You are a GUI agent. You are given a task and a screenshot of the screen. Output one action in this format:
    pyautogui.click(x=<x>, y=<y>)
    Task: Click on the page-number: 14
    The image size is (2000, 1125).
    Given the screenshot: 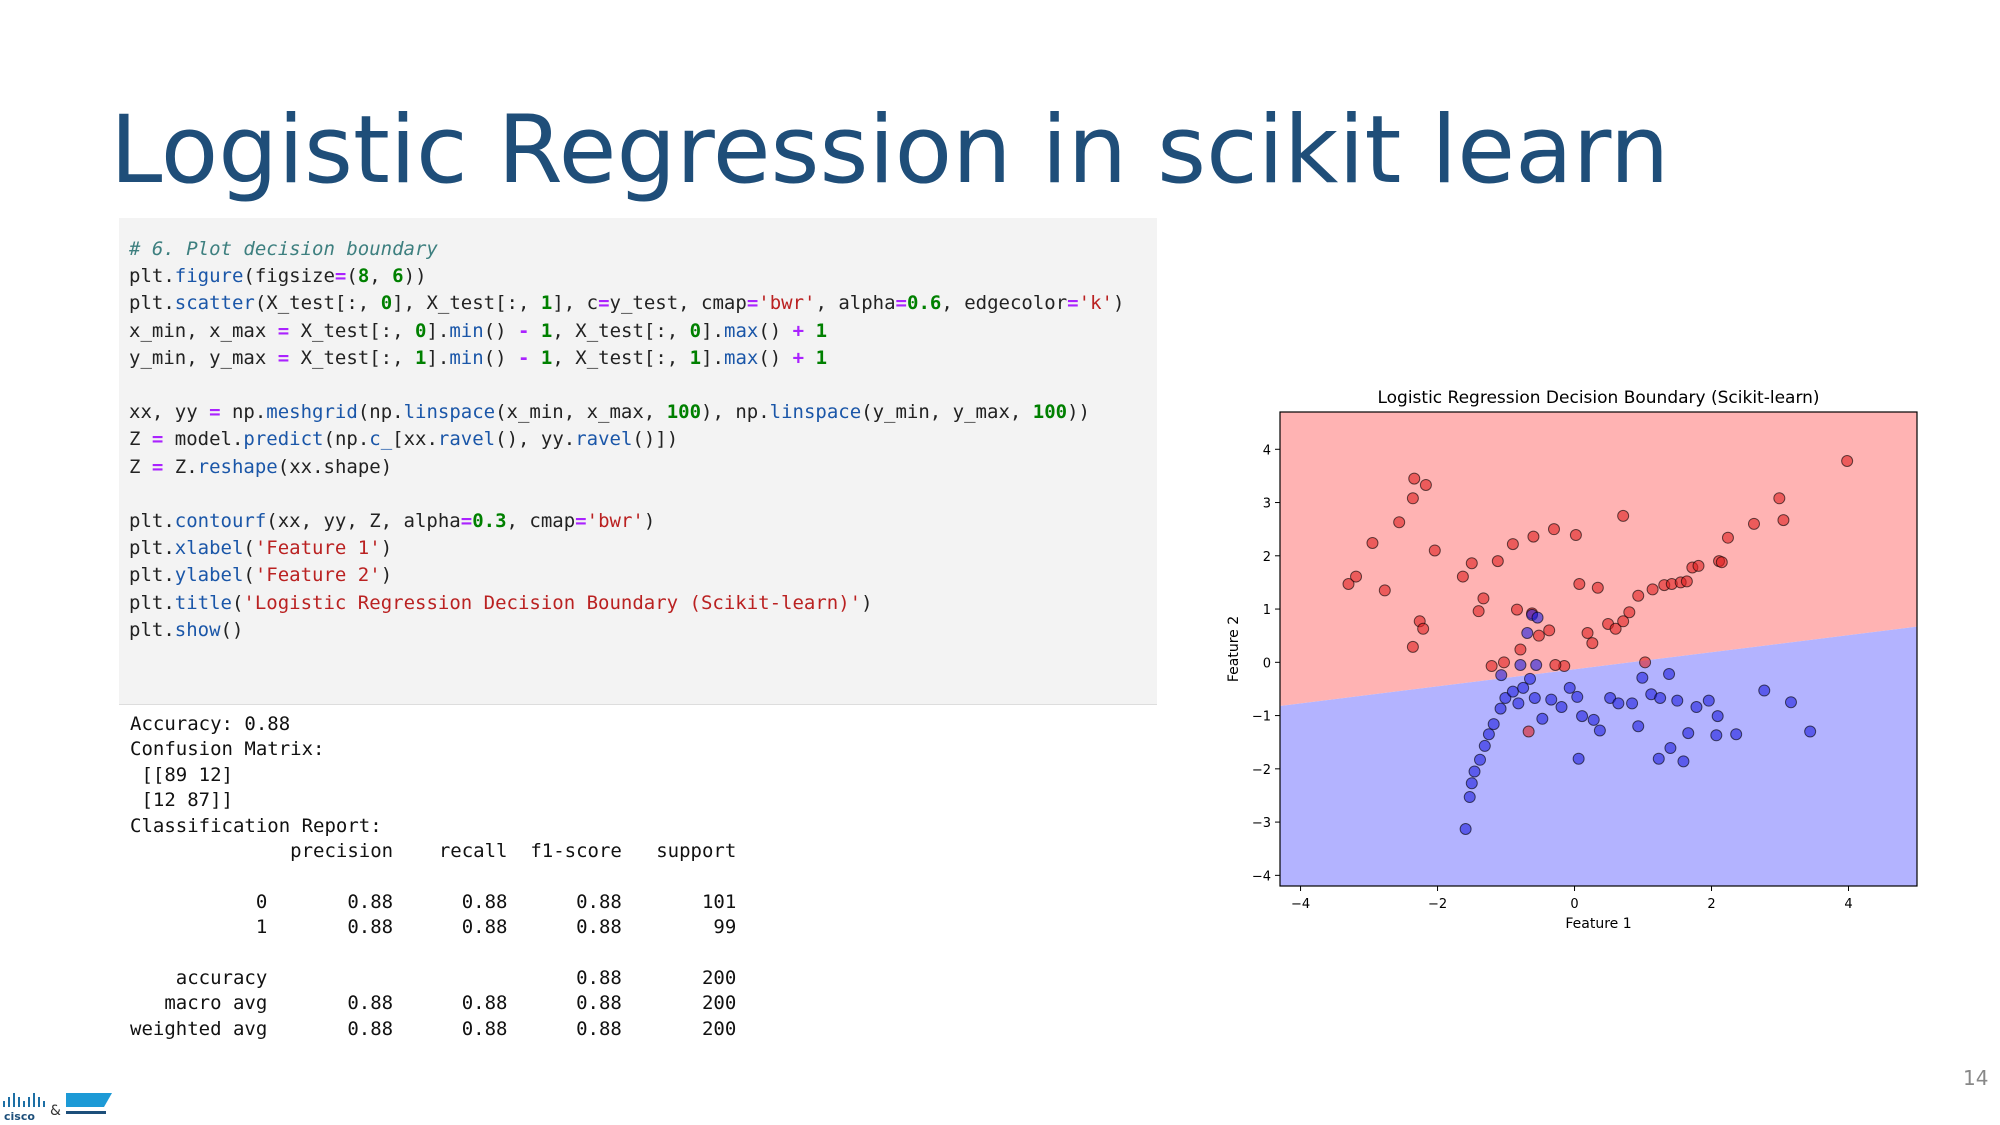 What is the action you would take?
    pyautogui.click(x=1976, y=1078)
    